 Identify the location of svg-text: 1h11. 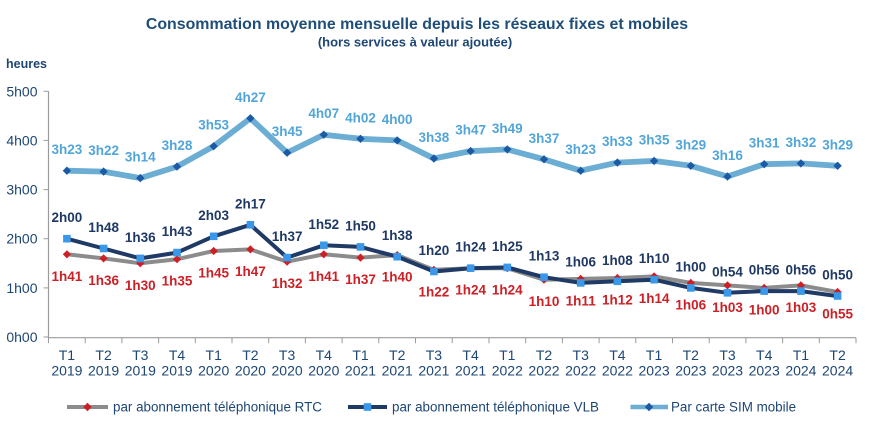
(581, 300).